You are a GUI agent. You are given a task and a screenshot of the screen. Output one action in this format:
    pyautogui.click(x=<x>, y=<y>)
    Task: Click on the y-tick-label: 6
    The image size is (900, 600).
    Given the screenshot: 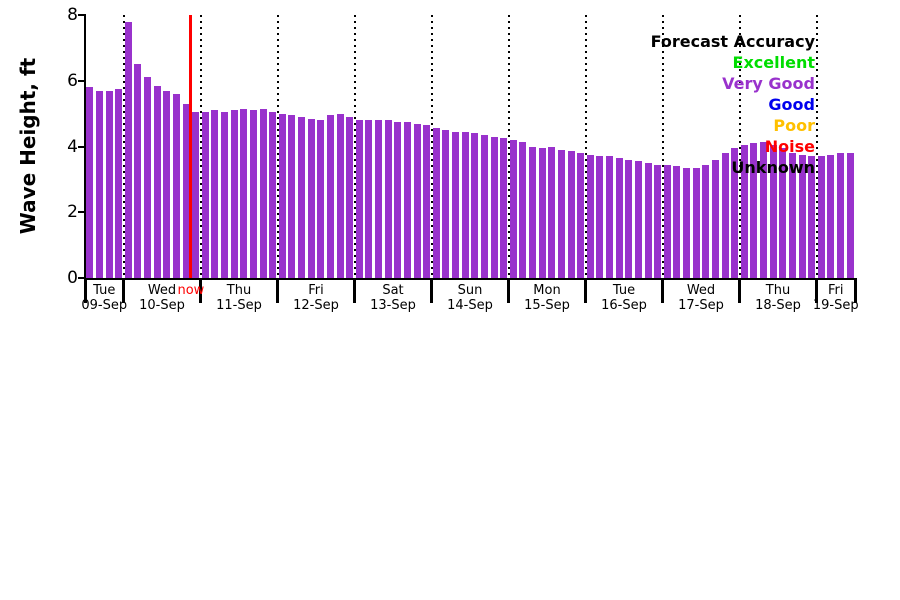 What is the action you would take?
    pyautogui.click(x=72, y=80)
    